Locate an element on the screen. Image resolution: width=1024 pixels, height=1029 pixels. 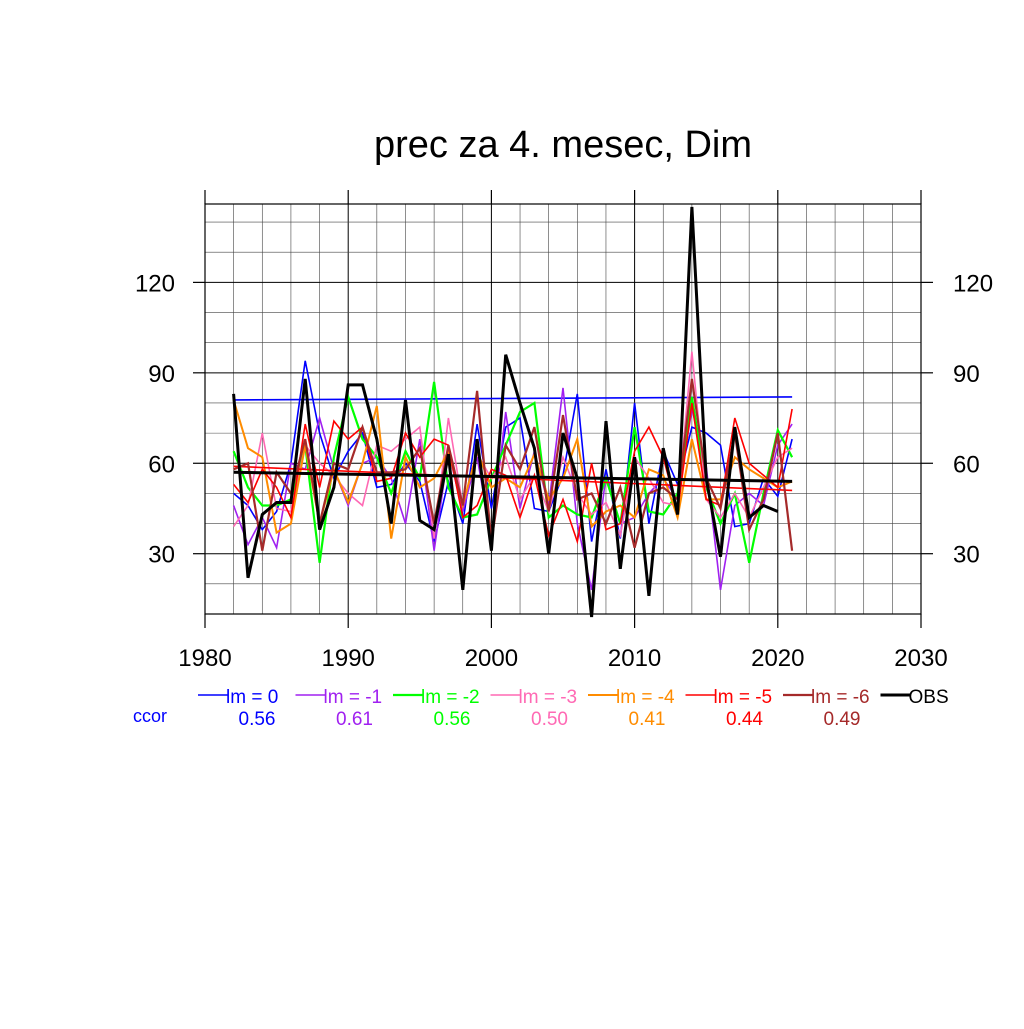
legend-label: lm = 0 is located at coordinates (252, 697).